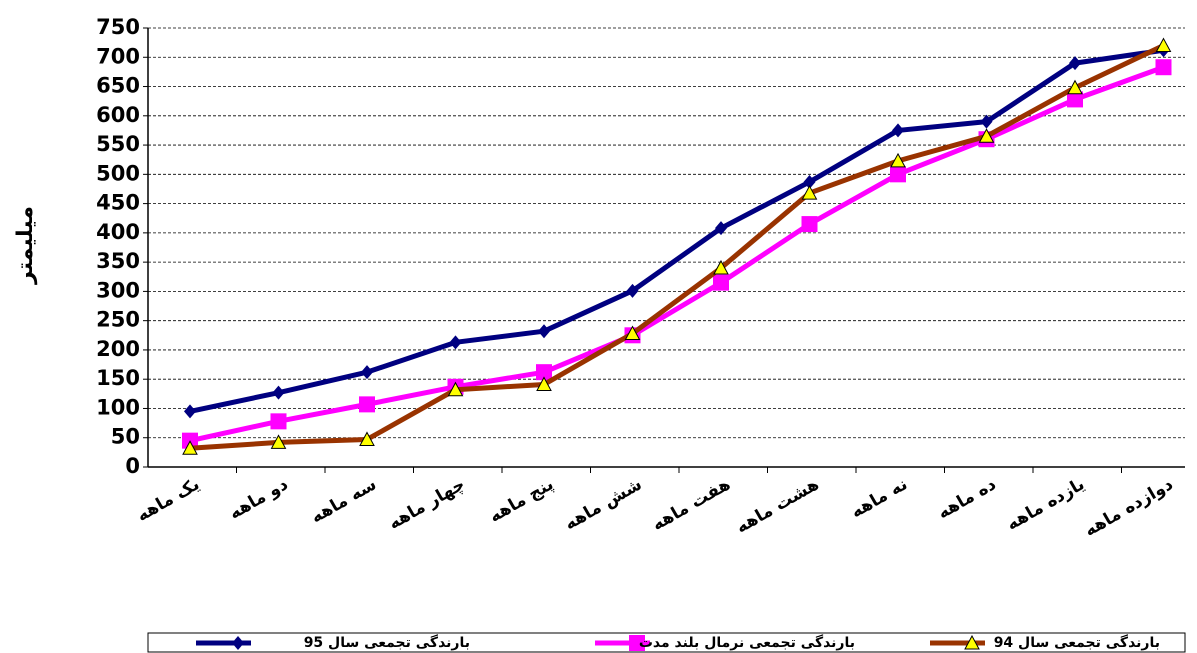  I want to click on x-tick-label: دوازده ماهه, so click(1129, 507).